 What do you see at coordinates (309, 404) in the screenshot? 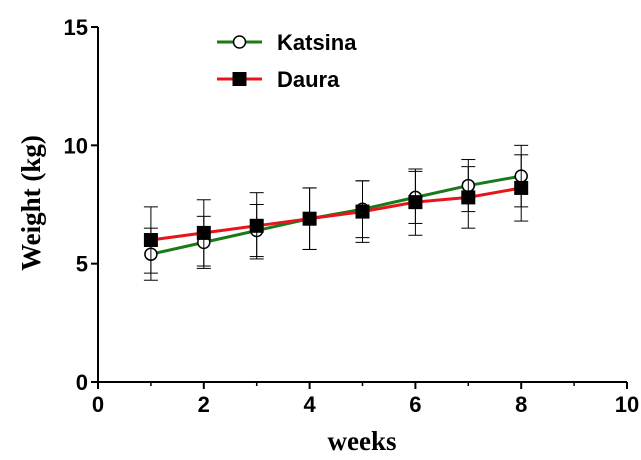
I see `x-tick-label: 4` at bounding box center [309, 404].